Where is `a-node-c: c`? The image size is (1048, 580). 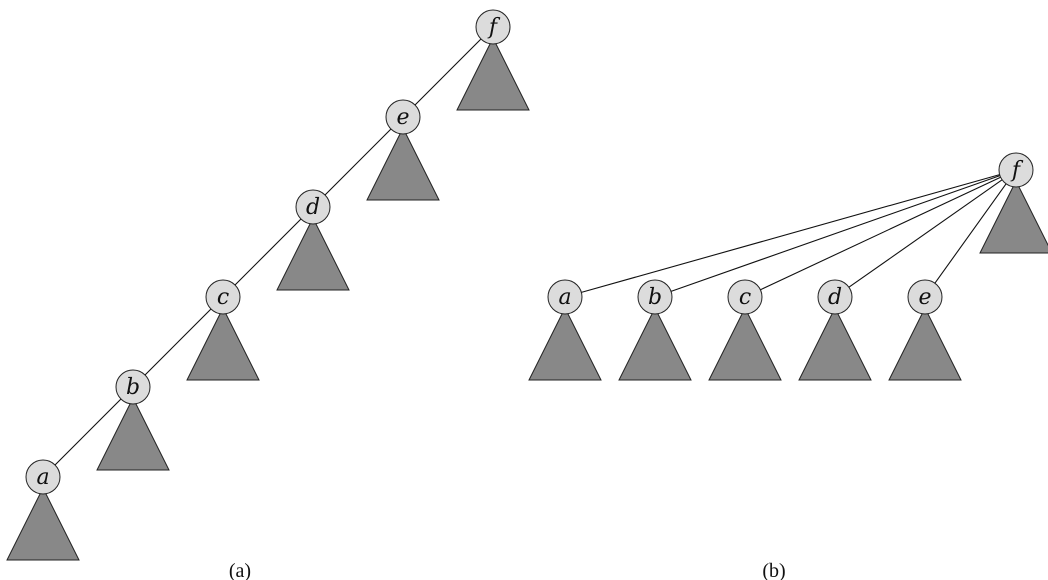 a-node-c: c is located at coordinates (223, 297).